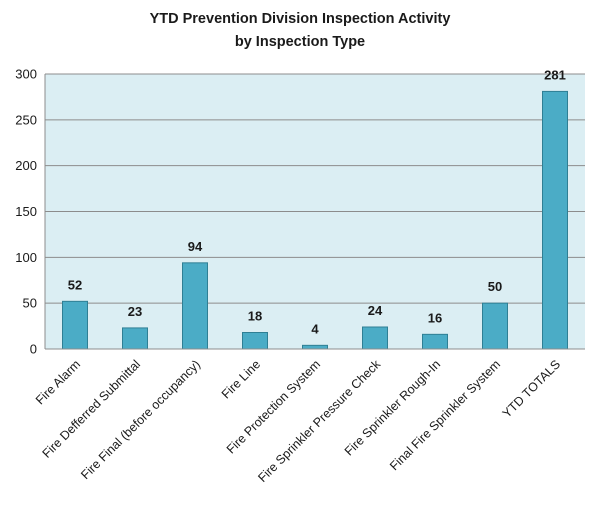  Describe the element at coordinates (30, 303) in the screenshot. I see `y-tick-label: 50` at that location.